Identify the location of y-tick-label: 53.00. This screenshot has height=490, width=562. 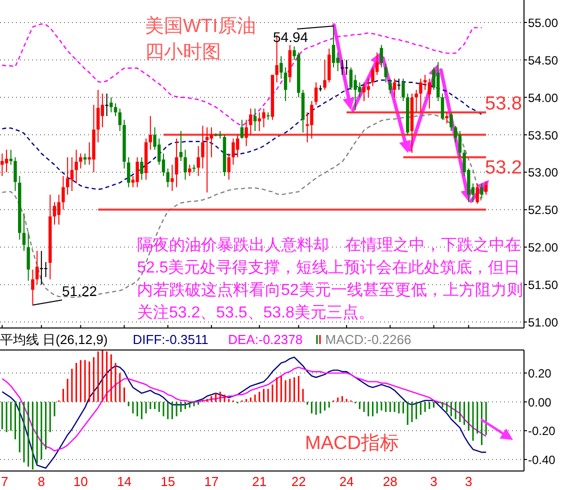
(543, 173).